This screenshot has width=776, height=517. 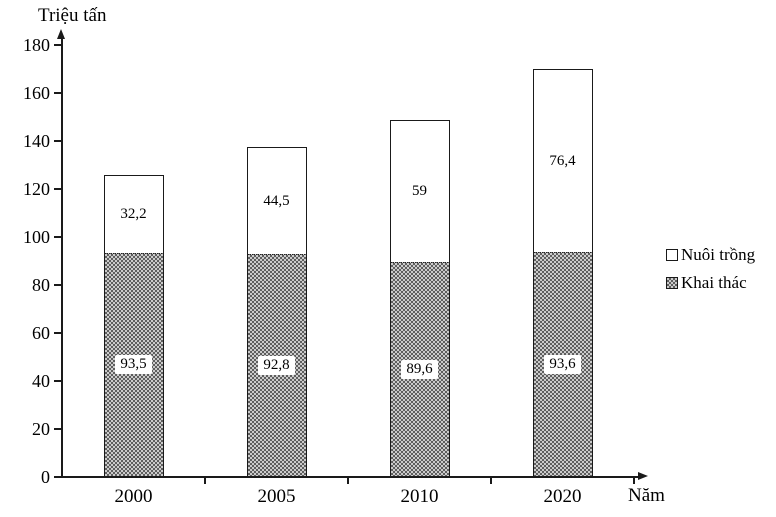 I want to click on y-tick-label: 140, so click(x=36, y=141).